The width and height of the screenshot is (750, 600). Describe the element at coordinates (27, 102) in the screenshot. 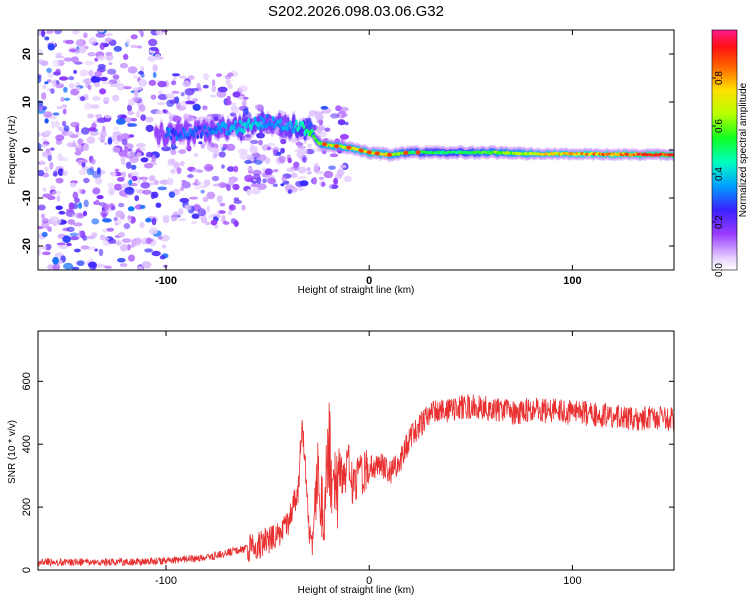

I see `y-tick-label: 10` at that location.